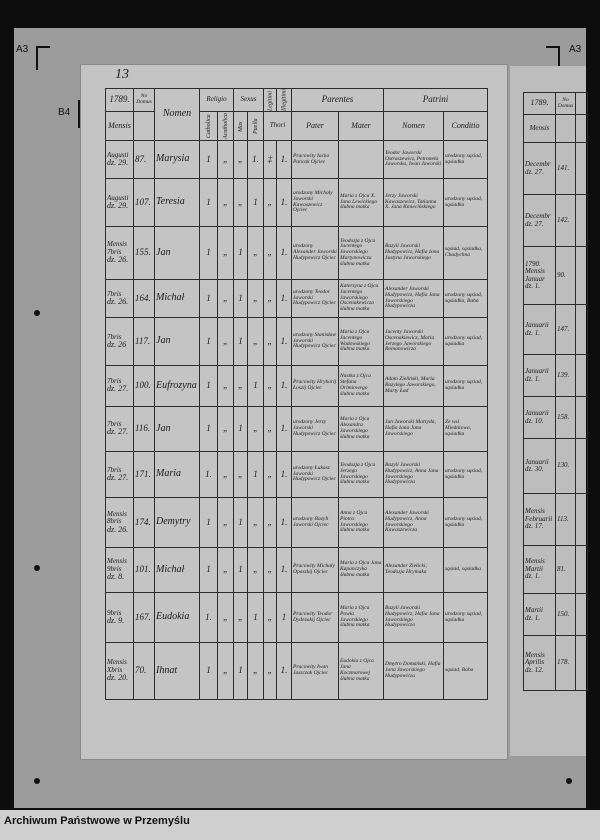  I want to click on facing-entry-day: dz. 30., so click(534, 469).